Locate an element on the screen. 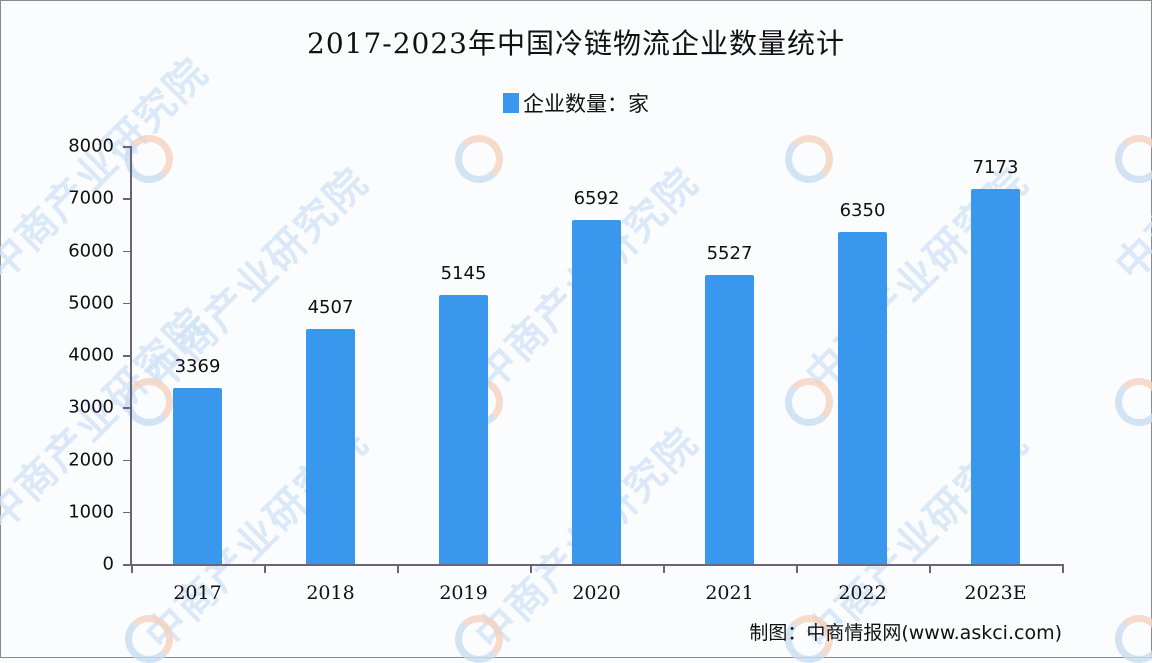 The width and height of the screenshot is (1152, 663). y-tick-label: 7000 is located at coordinates (91, 198).